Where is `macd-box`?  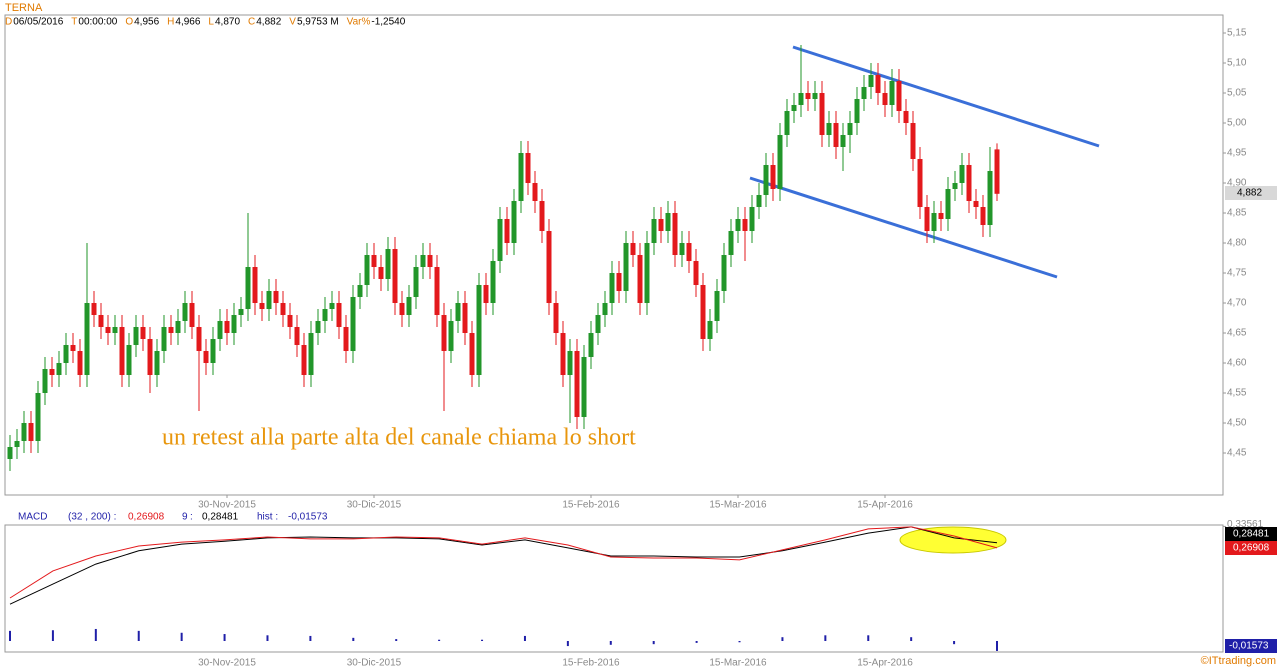 macd-box is located at coordinates (1251, 548).